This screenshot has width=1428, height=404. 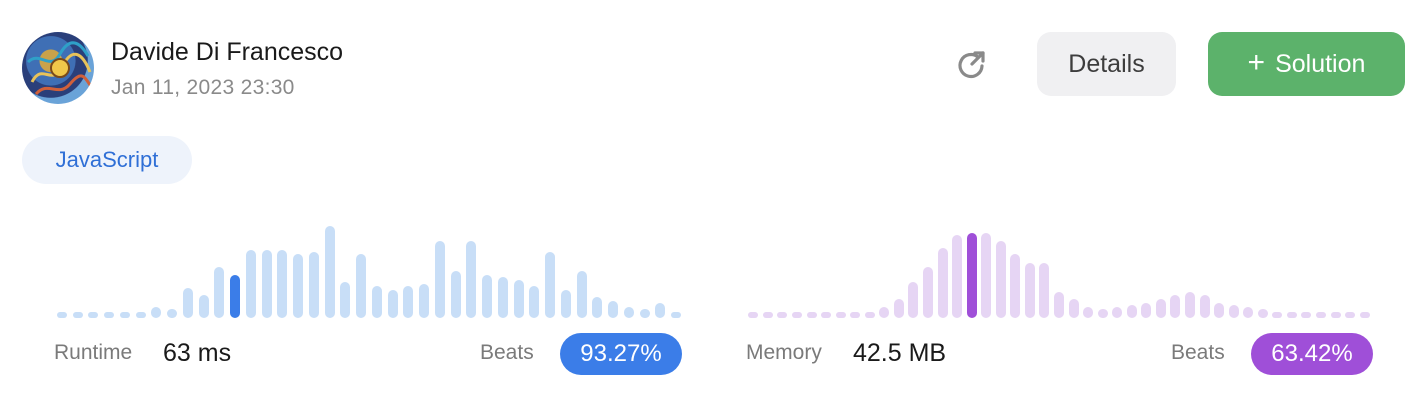 I want to click on memory-value: 42.5 MB, so click(x=900, y=353).